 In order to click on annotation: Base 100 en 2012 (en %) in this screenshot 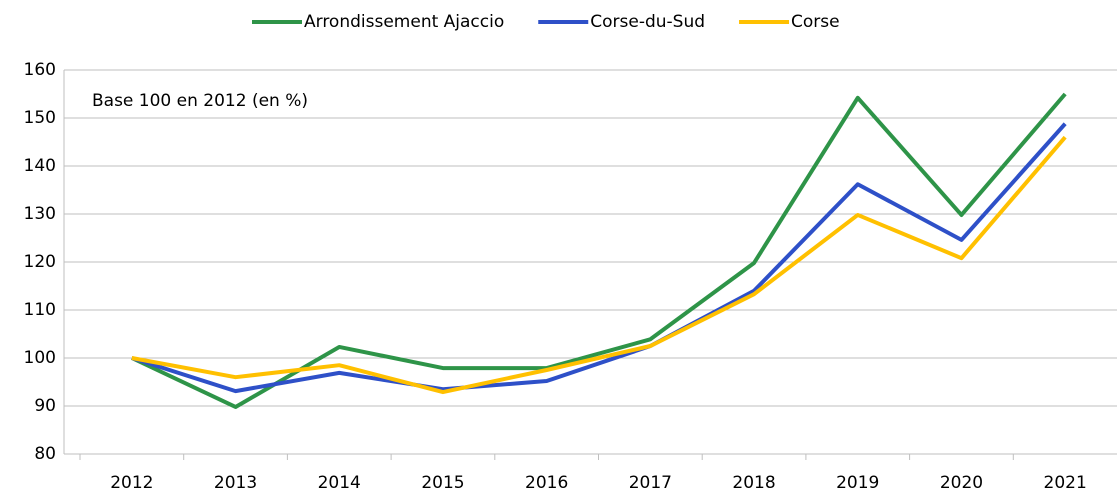, I will do `click(200, 101)`.